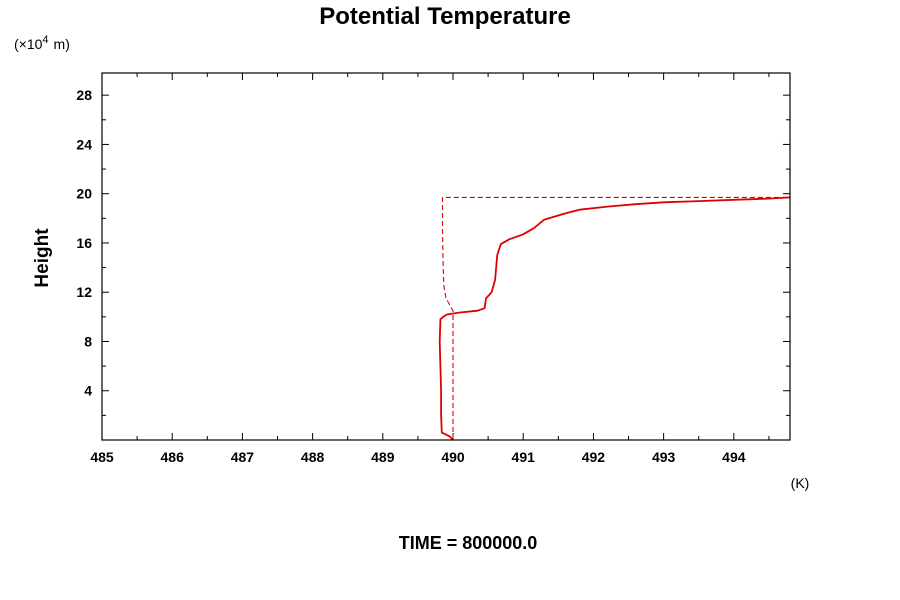 This screenshot has width=900, height=600. What do you see at coordinates (445, 16) in the screenshot?
I see `chart-title: Potential Temperature` at bounding box center [445, 16].